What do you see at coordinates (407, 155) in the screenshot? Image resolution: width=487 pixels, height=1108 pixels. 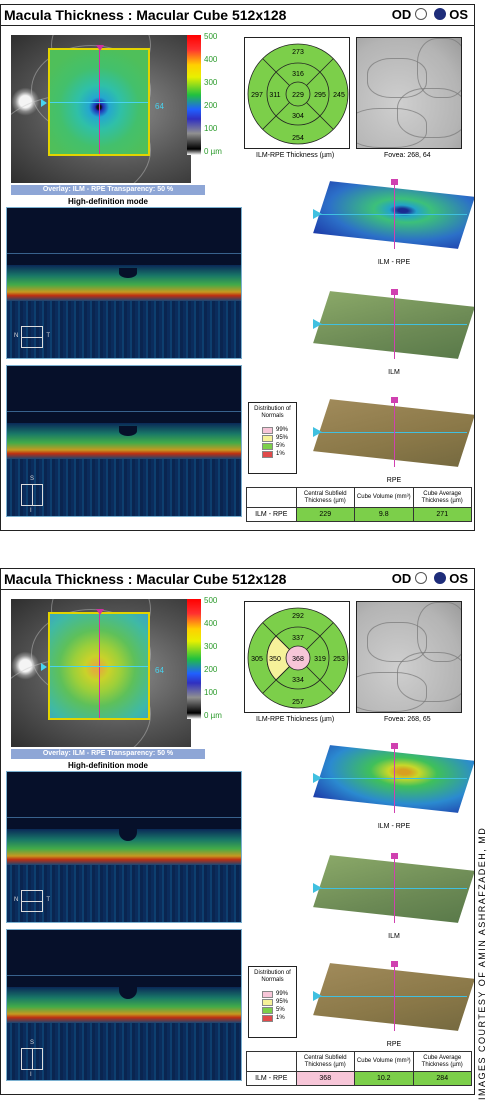 I see `fovea-caption: Fovea: 268, 64` at bounding box center [407, 155].